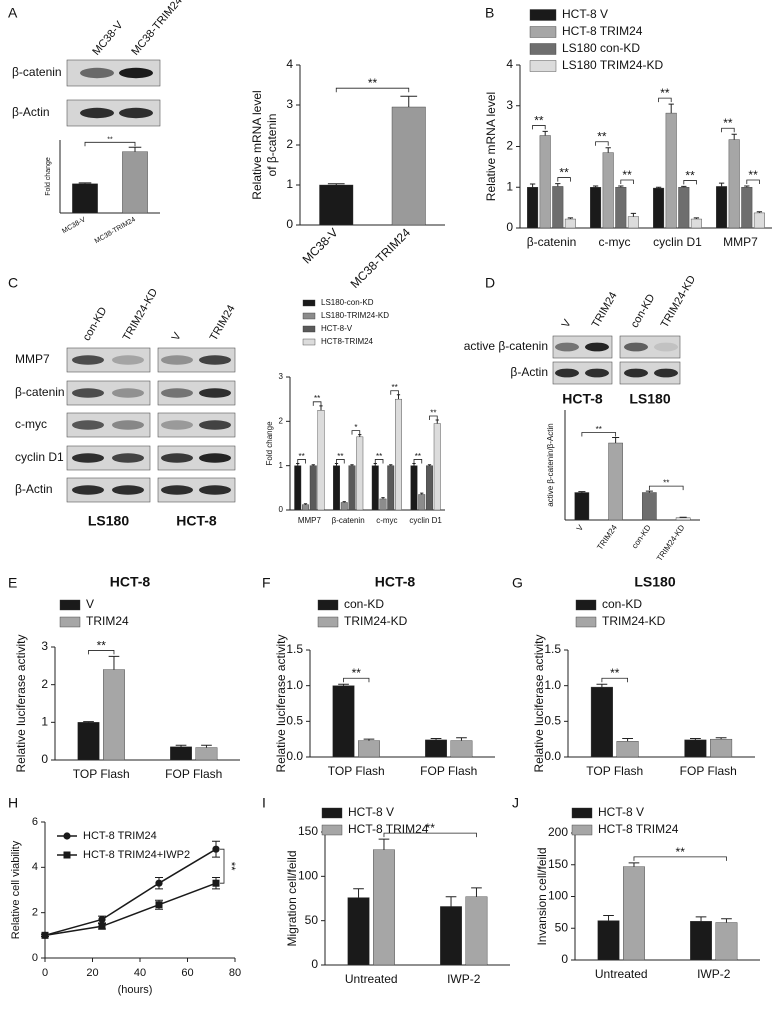 Image resolution: width=781 pixels, height=1011 pixels. What do you see at coordinates (35, 822) in the screenshot?
I see `y-tick-label: 6` at bounding box center [35, 822].